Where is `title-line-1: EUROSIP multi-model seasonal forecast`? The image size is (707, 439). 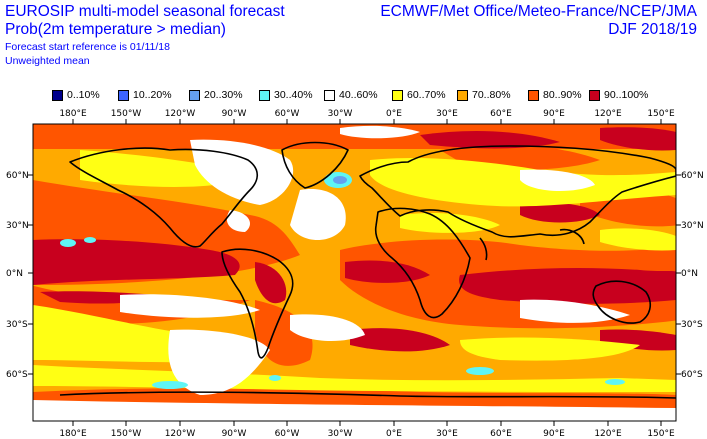 title-line-1: EUROSIP multi-model seasonal forecast is located at coordinates (145, 11).